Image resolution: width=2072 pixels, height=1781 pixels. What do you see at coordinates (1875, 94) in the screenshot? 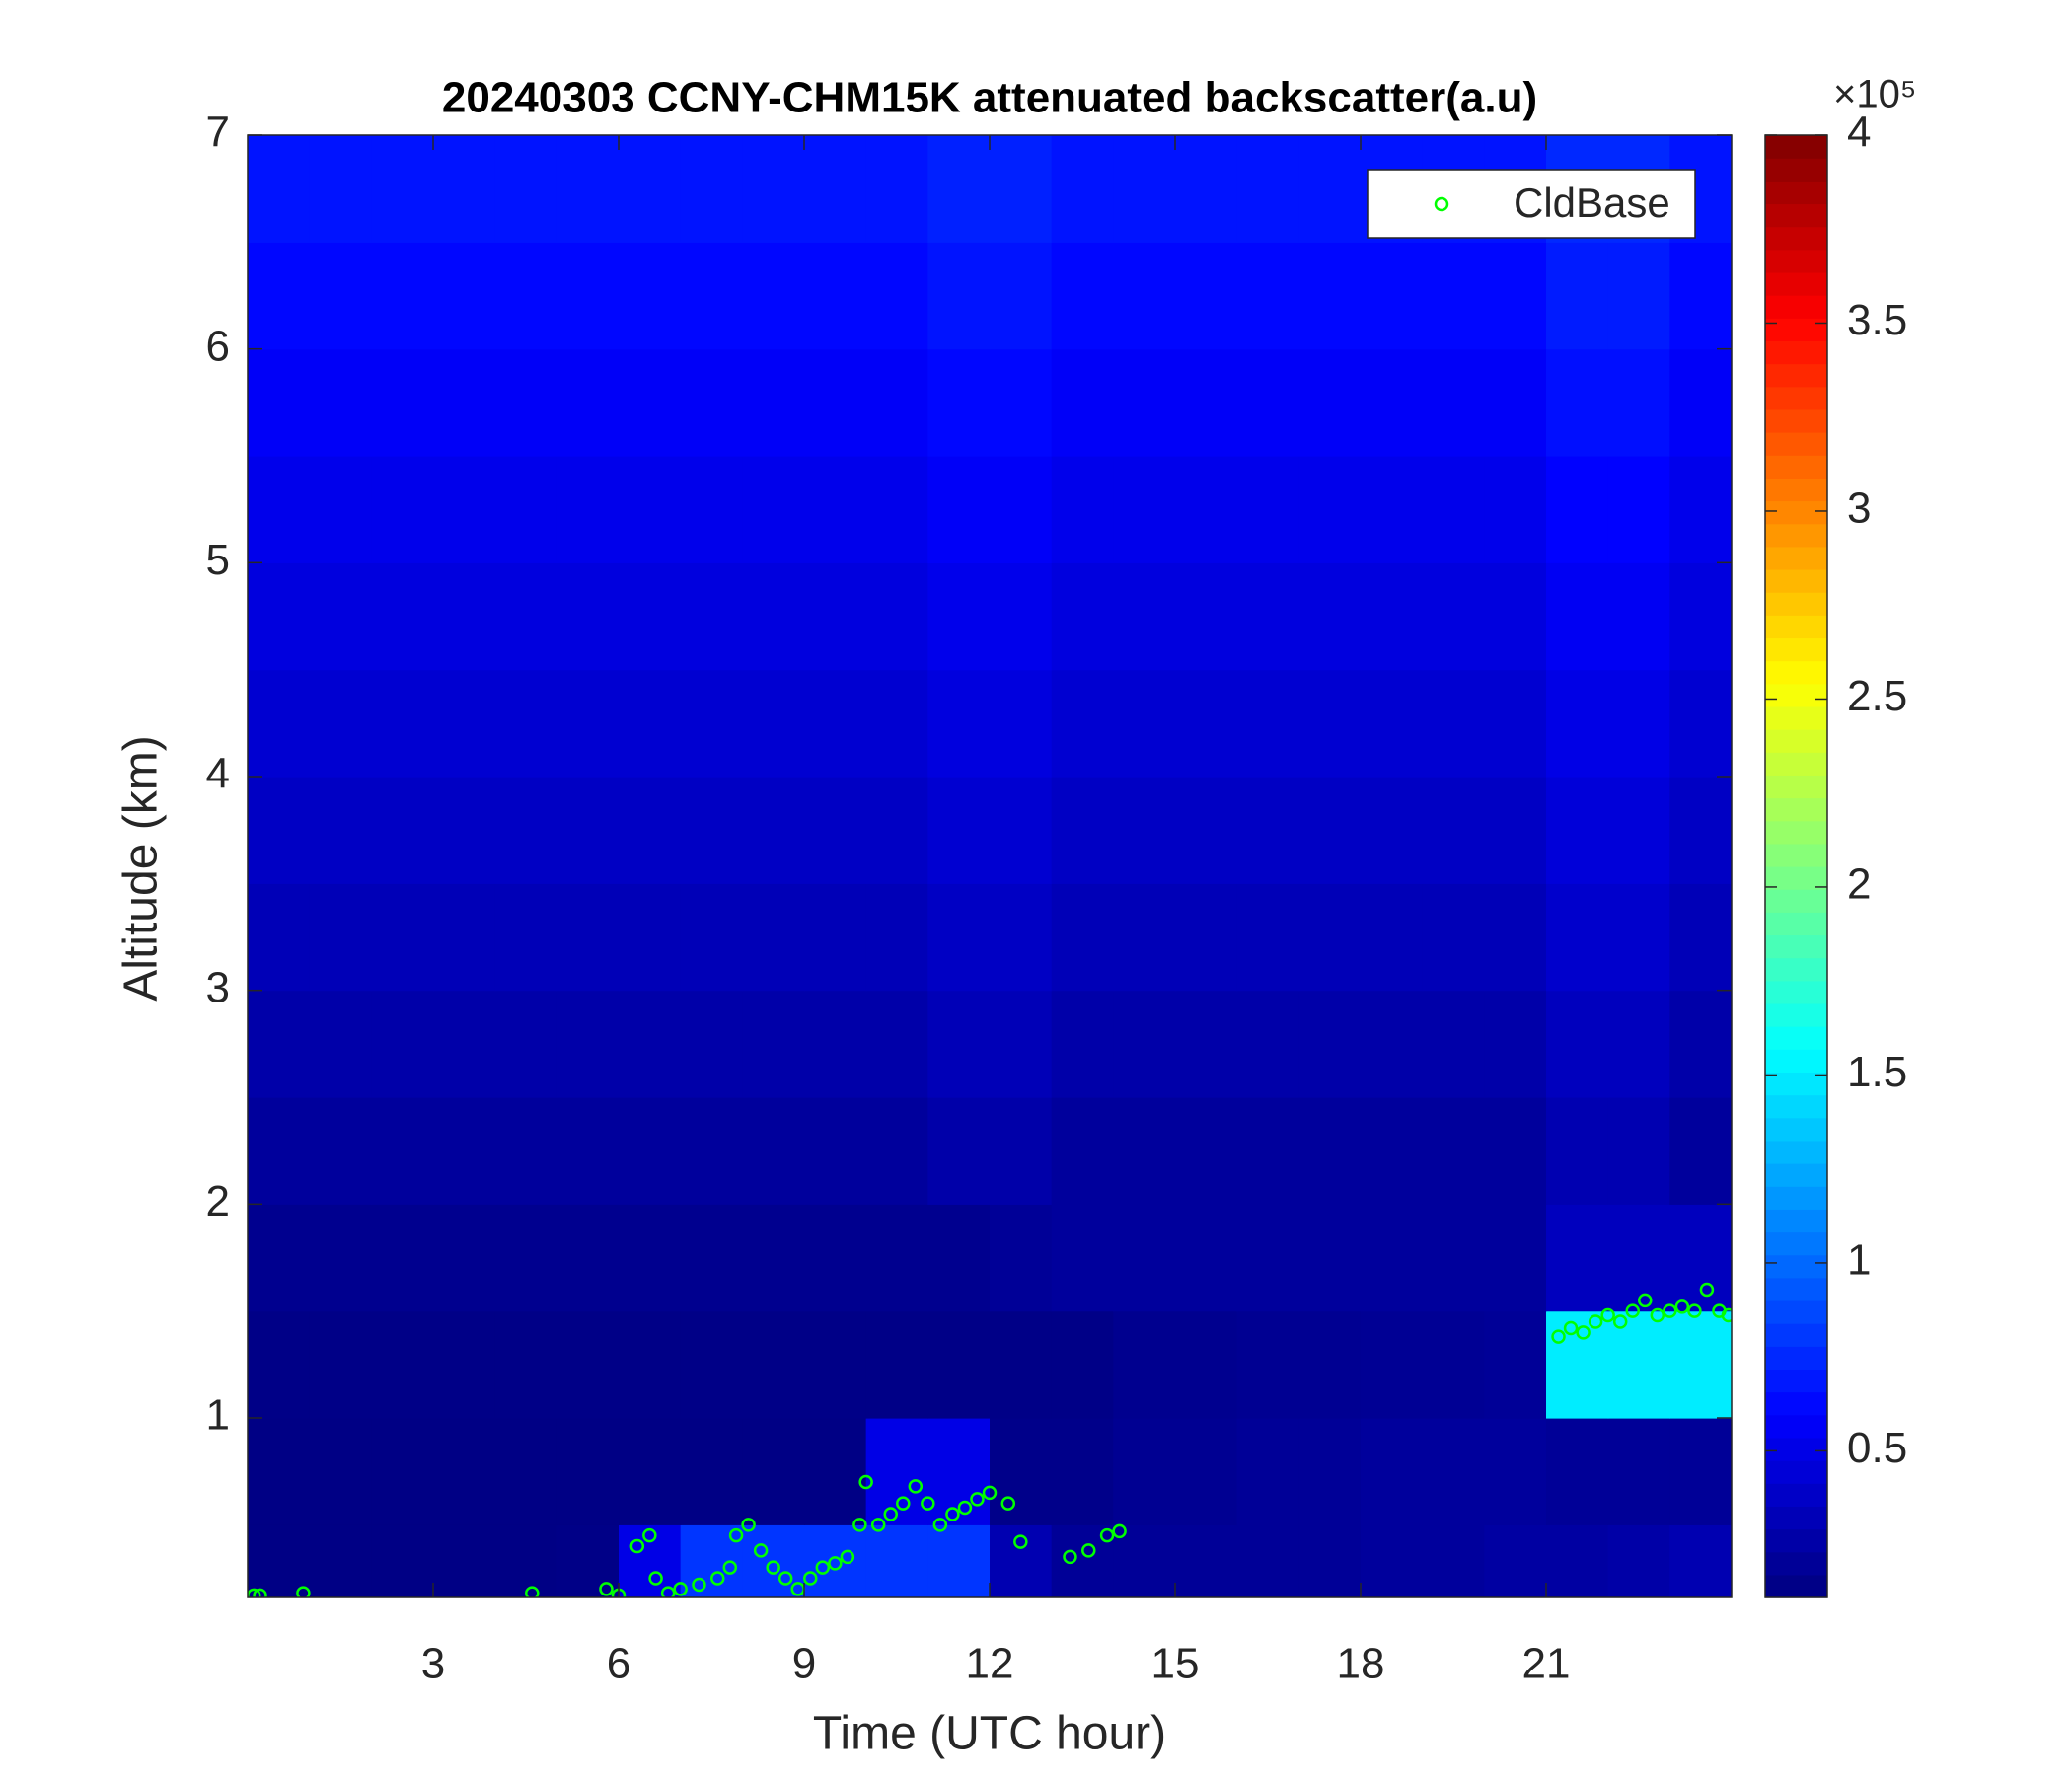
I see `colorbar-multiplier: ×10⁵` at bounding box center [1875, 94].